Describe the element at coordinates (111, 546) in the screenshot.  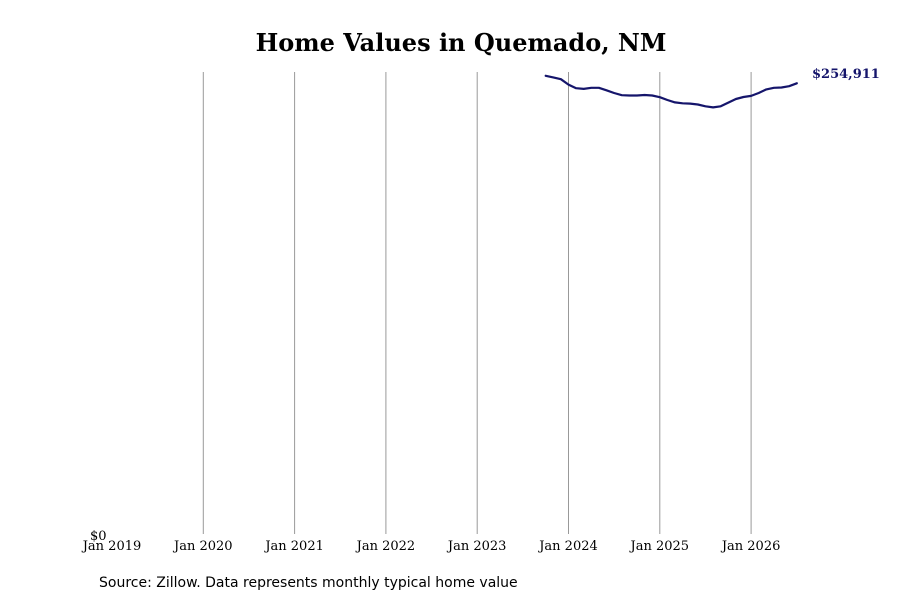
I see `x-tick-label: Jan 2019` at that location.